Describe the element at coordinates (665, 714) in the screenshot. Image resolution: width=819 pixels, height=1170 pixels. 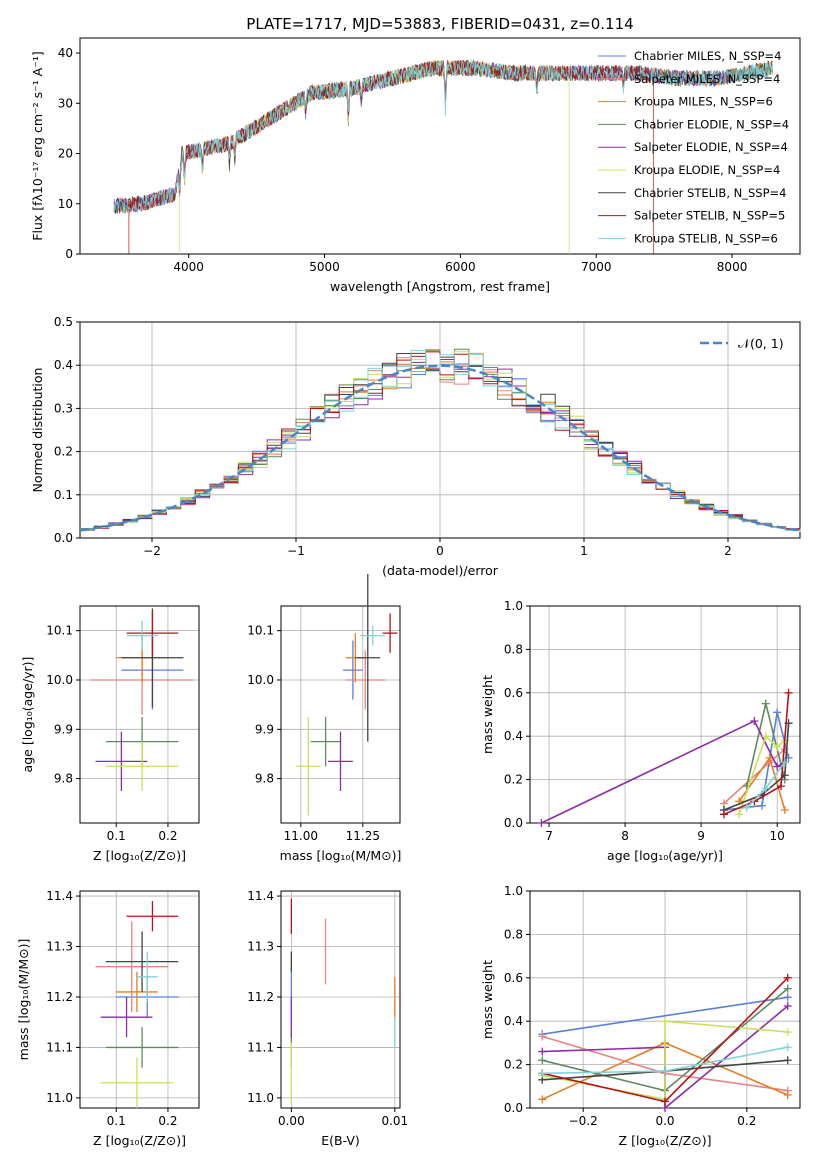
I see `age-weight-frame` at that location.